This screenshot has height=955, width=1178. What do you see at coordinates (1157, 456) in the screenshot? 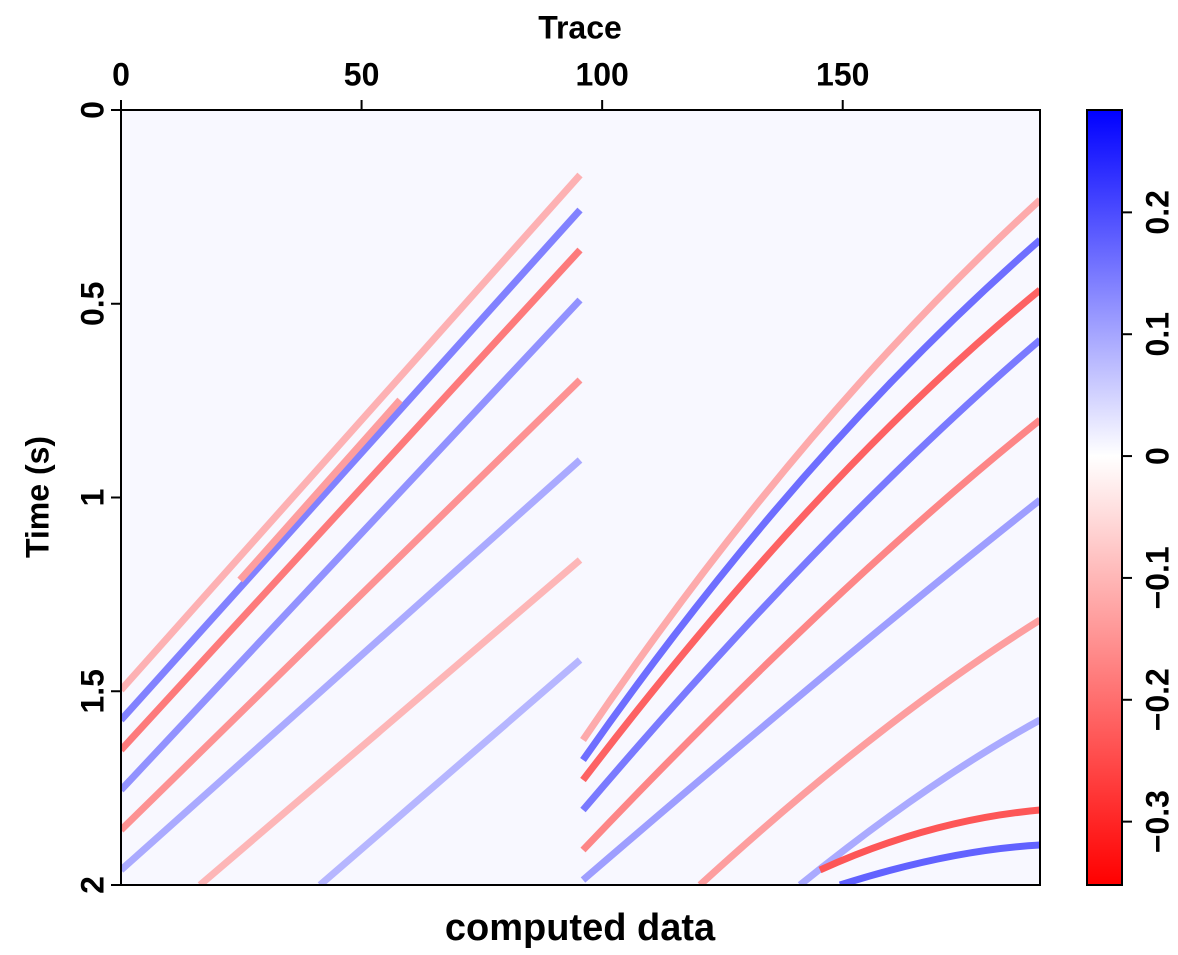
I see `colorbar-tick-label: 0` at bounding box center [1157, 456].